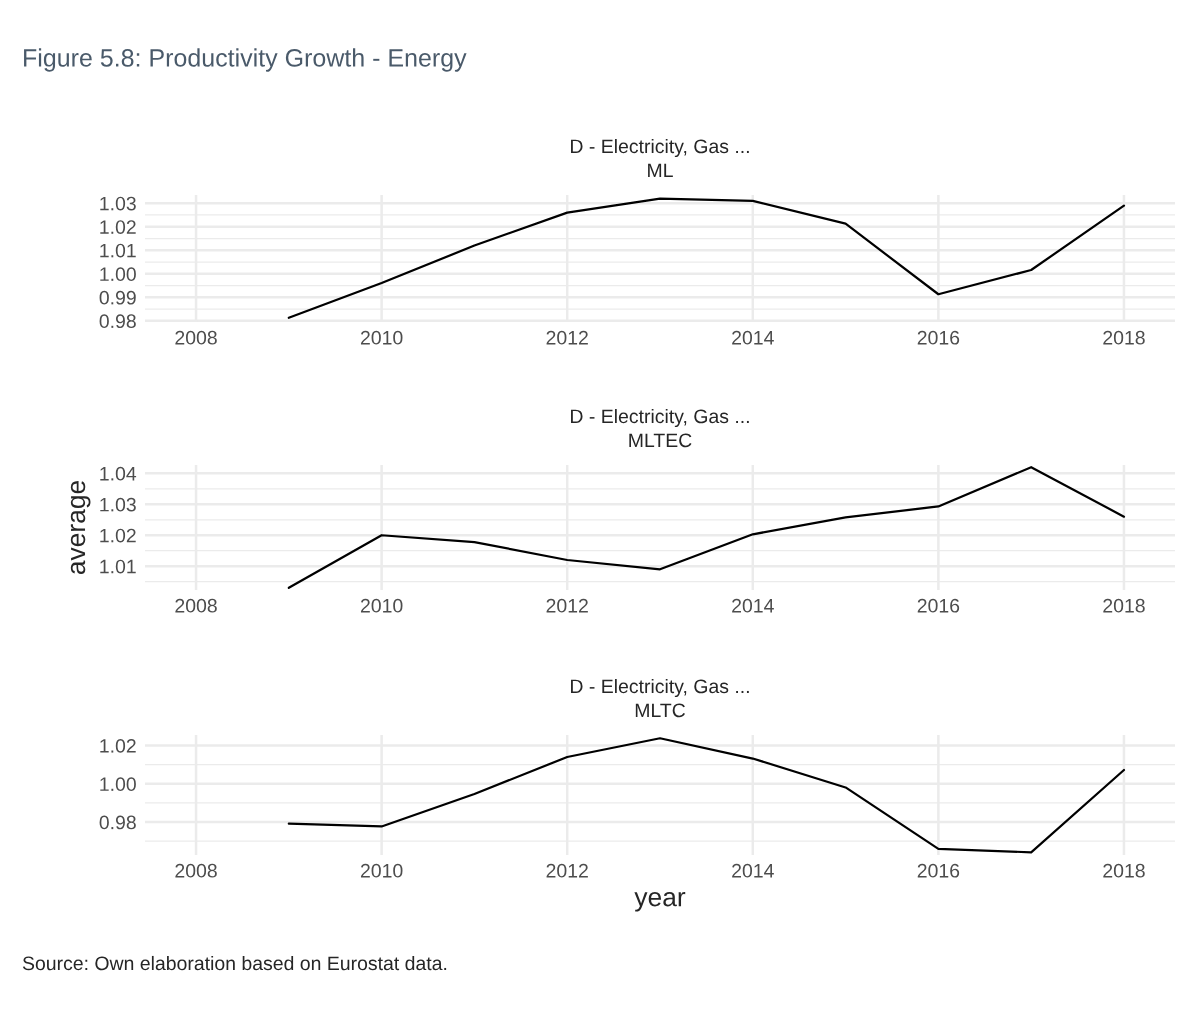  What do you see at coordinates (660, 901) in the screenshot?
I see `x-axis-title: year` at bounding box center [660, 901].